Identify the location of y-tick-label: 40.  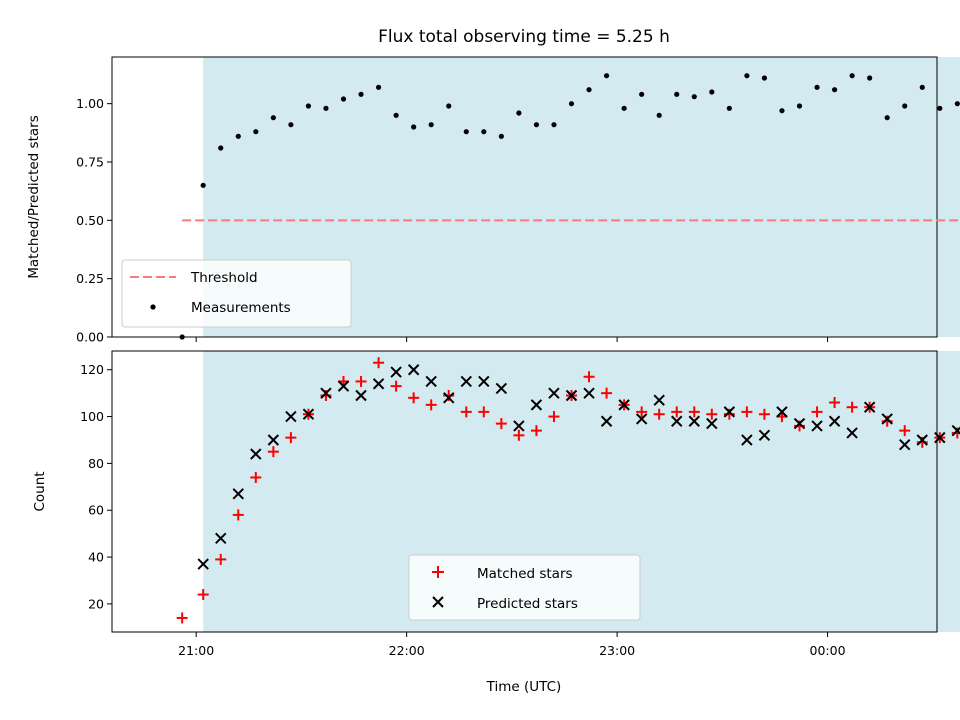
(96, 557).